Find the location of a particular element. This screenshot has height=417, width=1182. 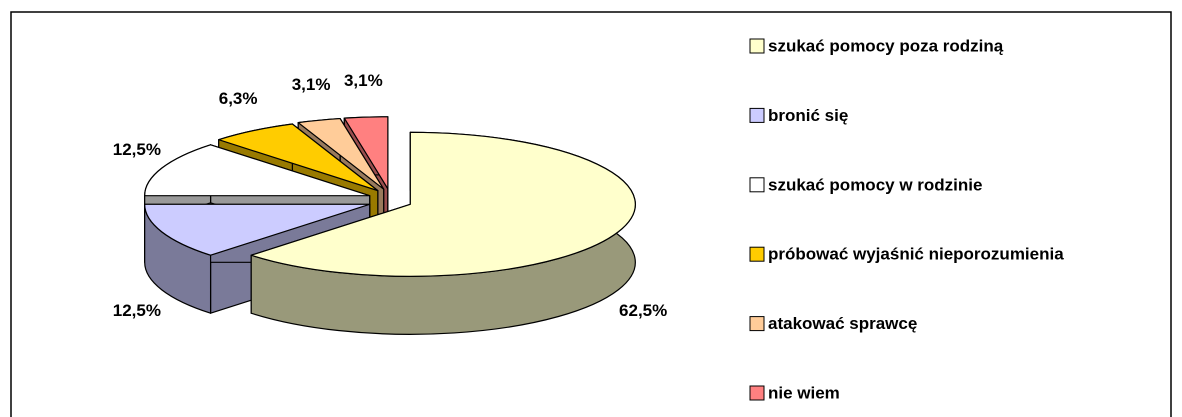

legend-label: próbować wyjaśnić nieporozumienia is located at coordinates (916, 254).